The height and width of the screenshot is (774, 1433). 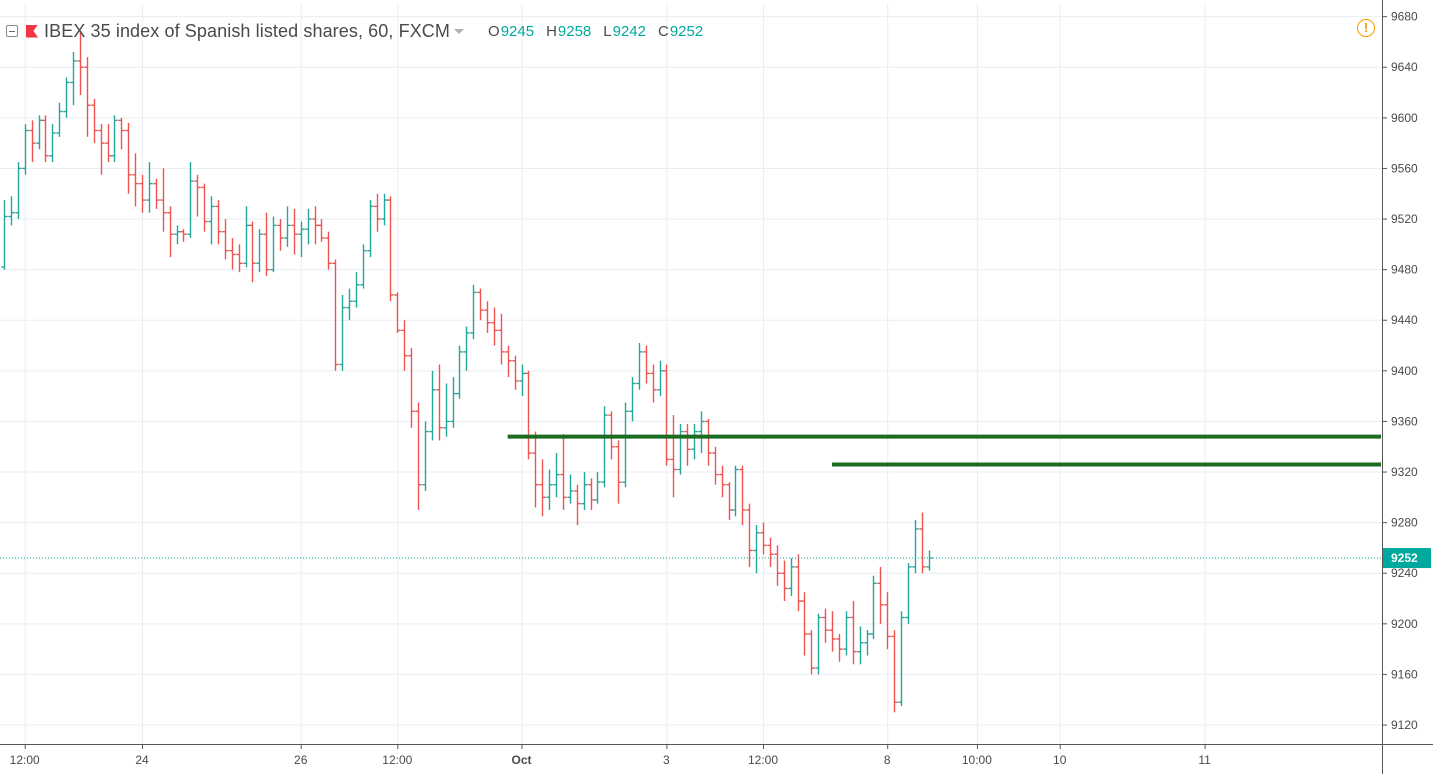 I want to click on high-value: H9258, so click(x=569, y=31).